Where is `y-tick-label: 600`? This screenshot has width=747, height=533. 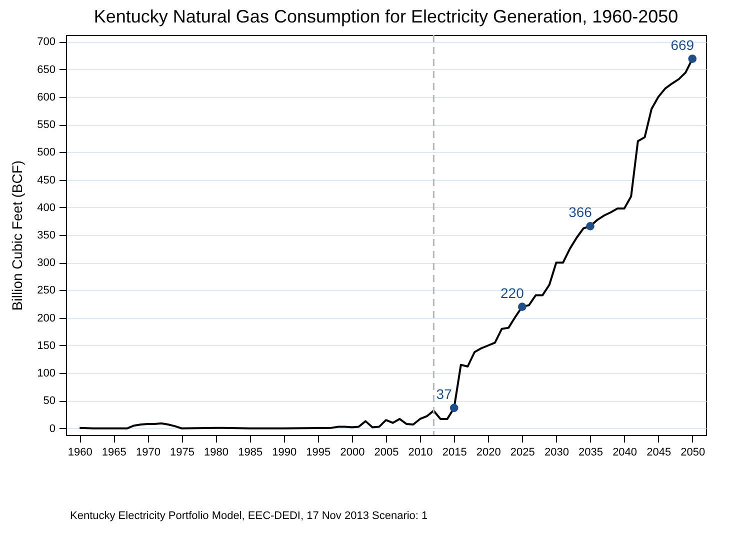
y-tick-label: 600 is located at coordinates (46, 97).